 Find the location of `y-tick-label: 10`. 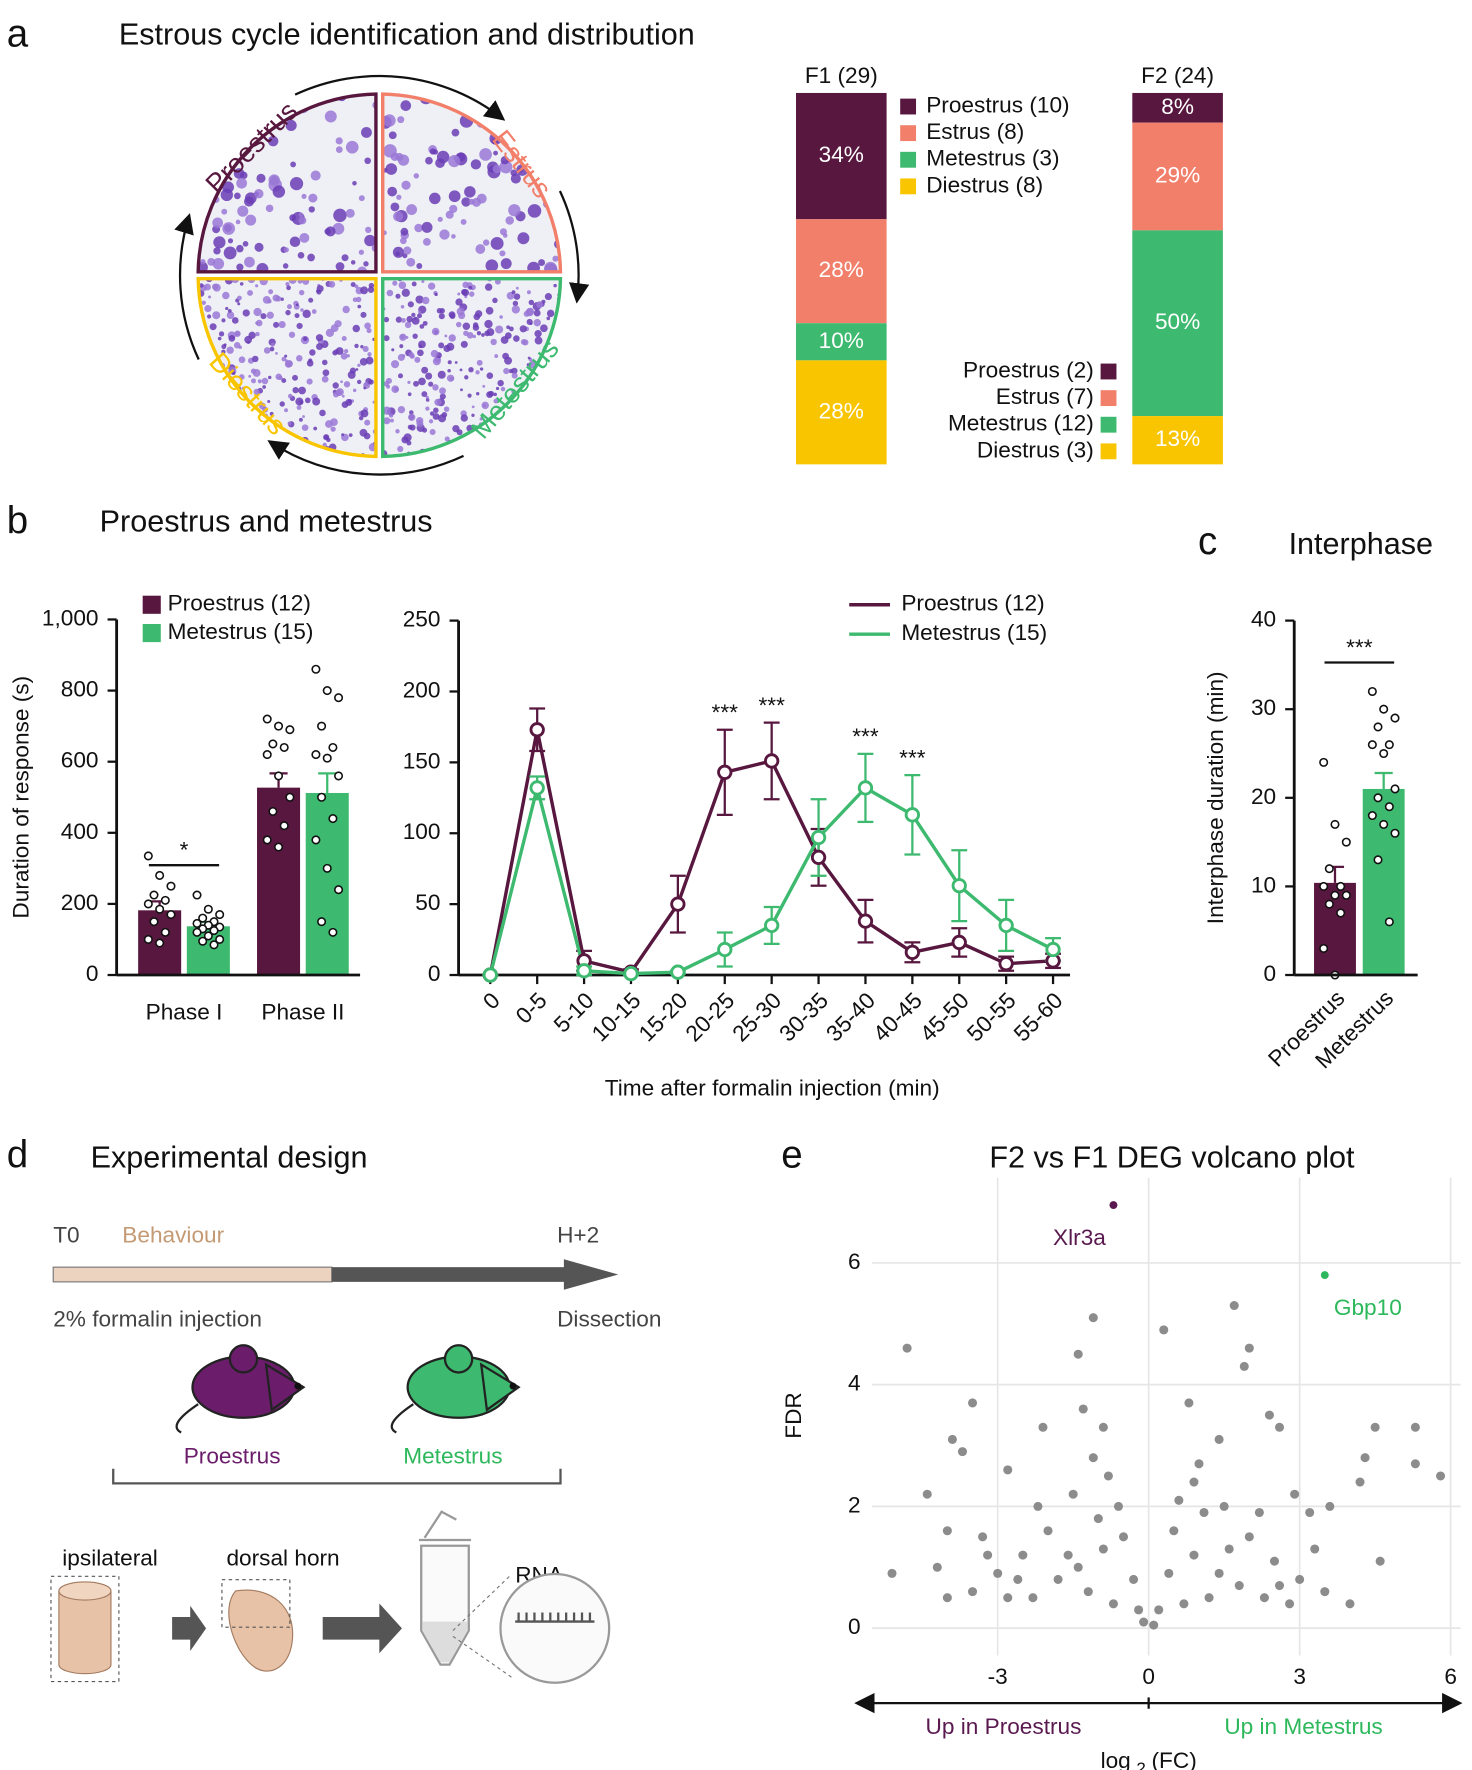

y-tick-label: 10 is located at coordinates (1263, 884).